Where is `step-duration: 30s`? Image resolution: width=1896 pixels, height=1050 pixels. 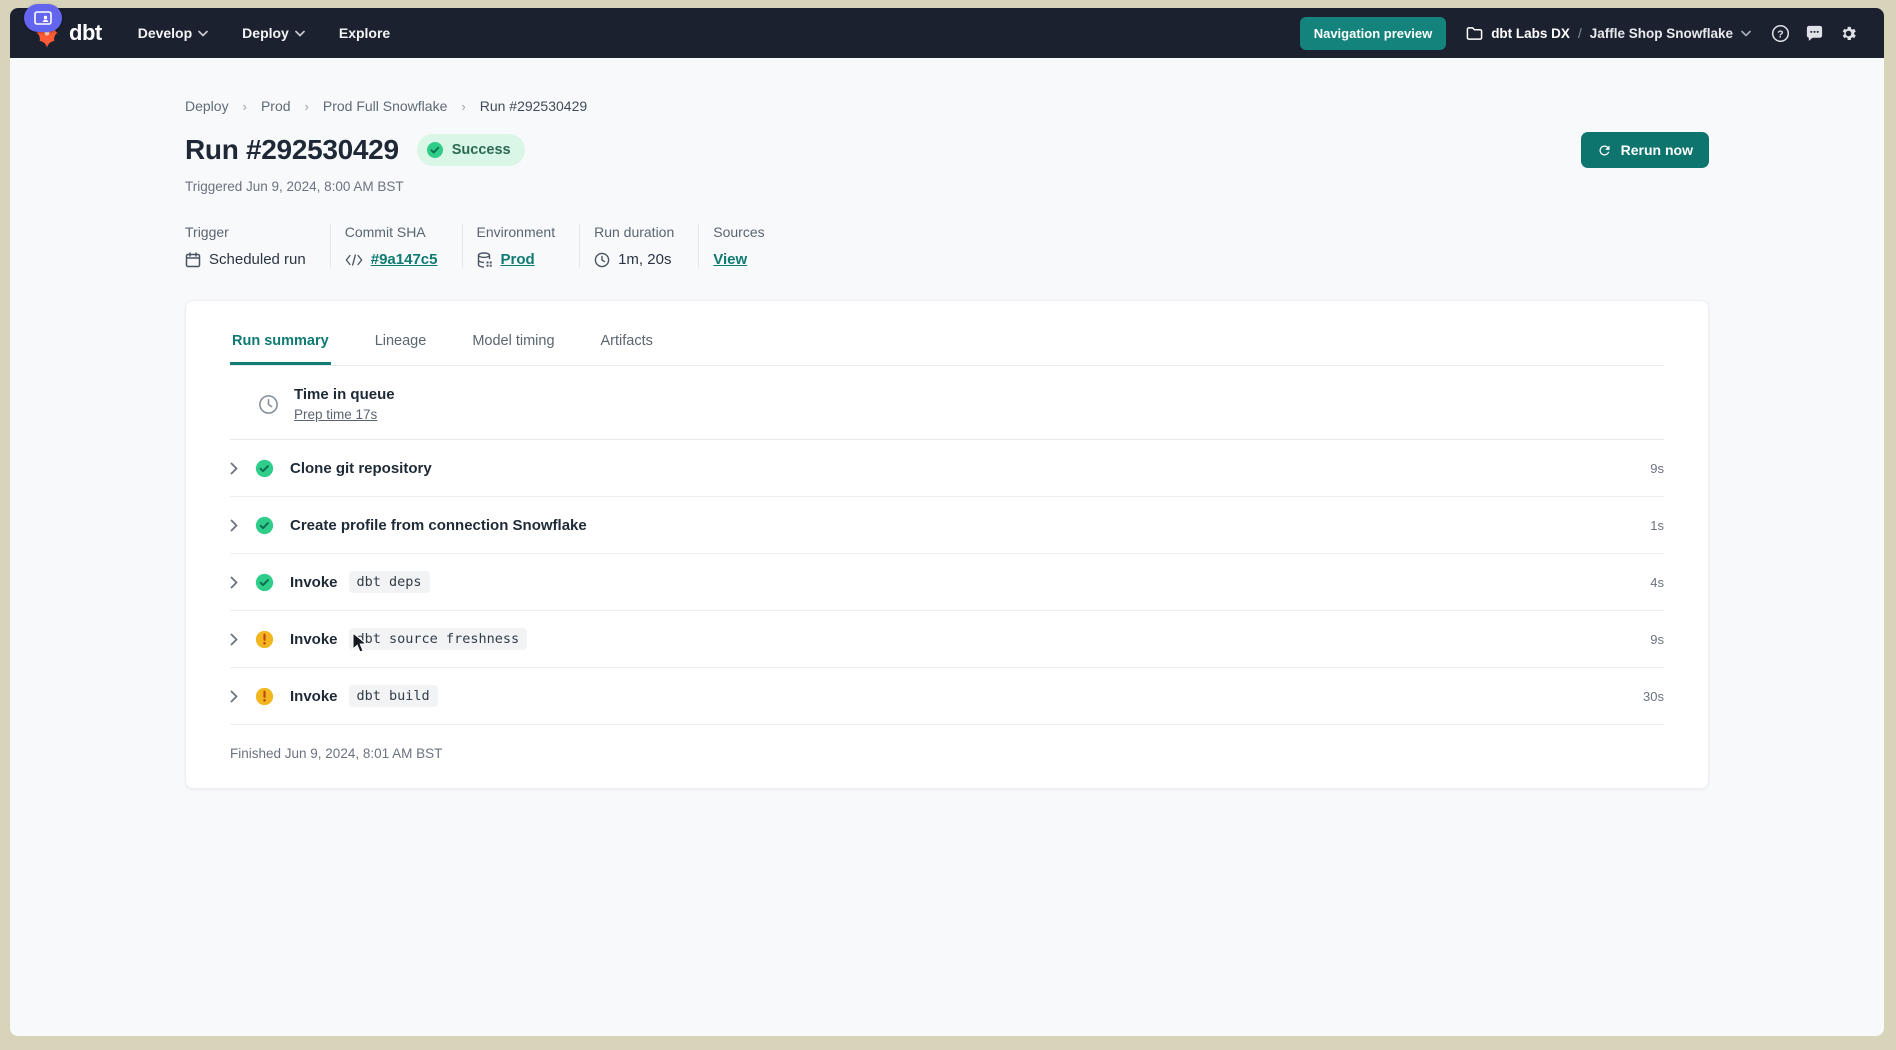
step-duration: 30s is located at coordinates (1653, 696).